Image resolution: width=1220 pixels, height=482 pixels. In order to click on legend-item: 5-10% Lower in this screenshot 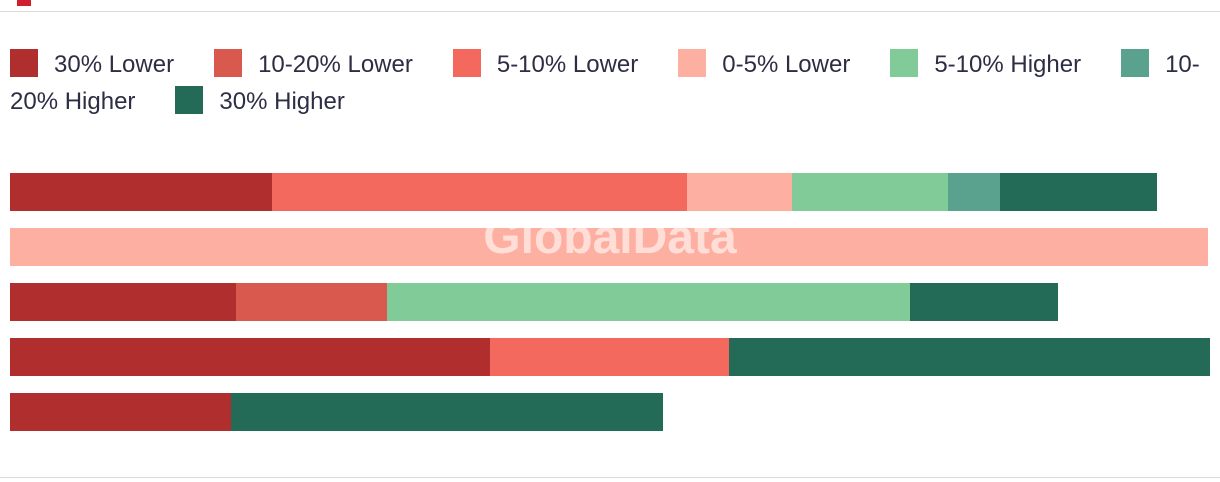, I will do `click(545, 63)`.